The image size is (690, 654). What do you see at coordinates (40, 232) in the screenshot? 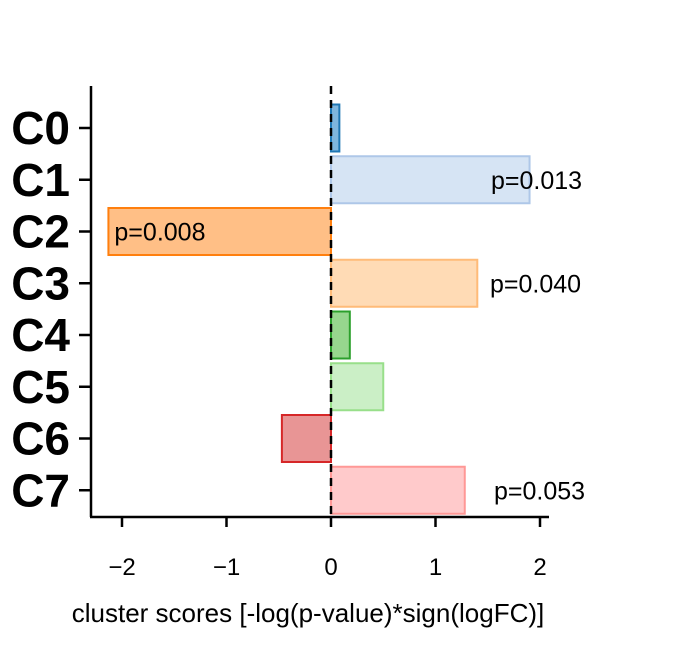
I see `category-label-c2: C2` at bounding box center [40, 232].